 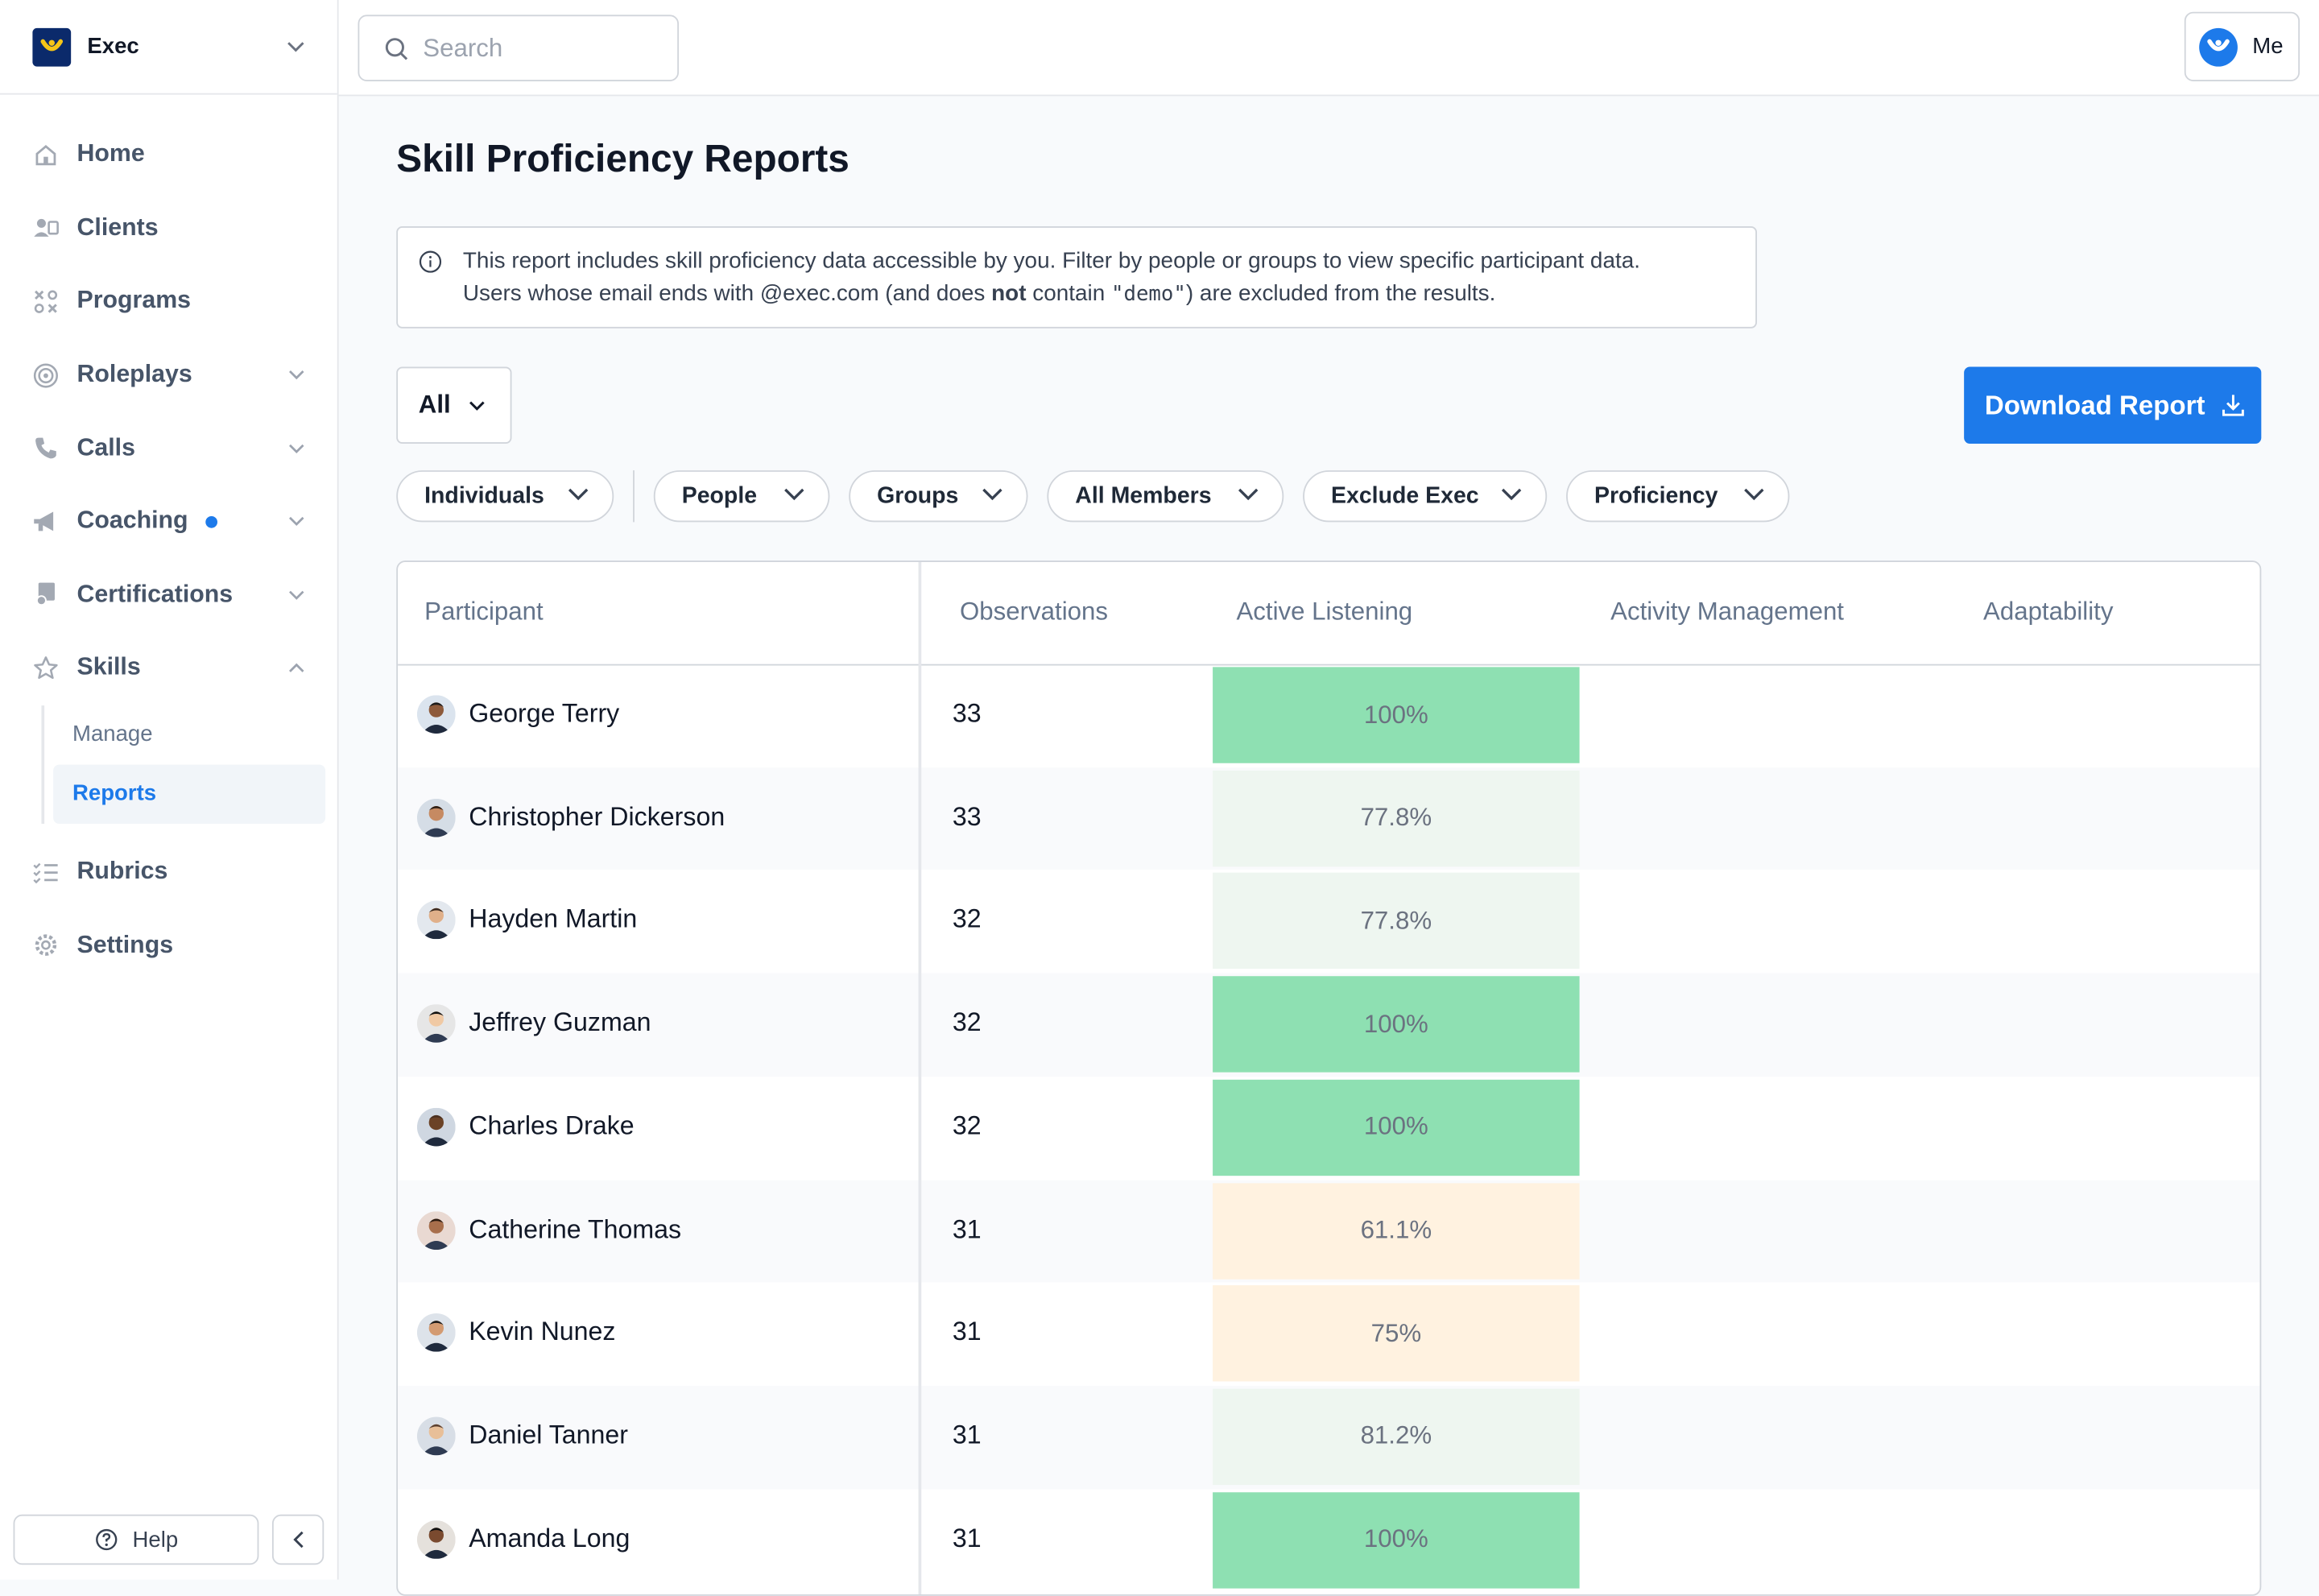 What do you see at coordinates (1396, 1230) in the screenshot?
I see `active-listening-cell: 61.1%` at bounding box center [1396, 1230].